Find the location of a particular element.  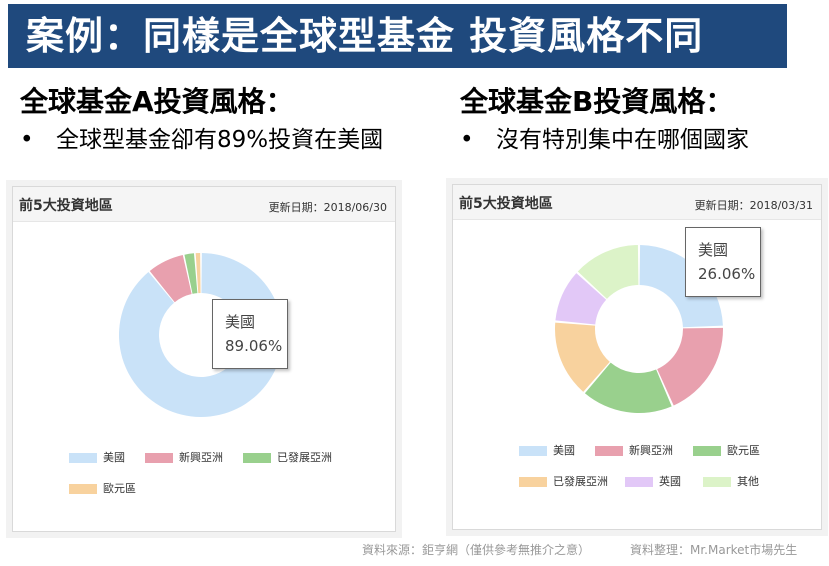

fund-a-heading: 全球基金A投資風格： is located at coordinates (157, 101).